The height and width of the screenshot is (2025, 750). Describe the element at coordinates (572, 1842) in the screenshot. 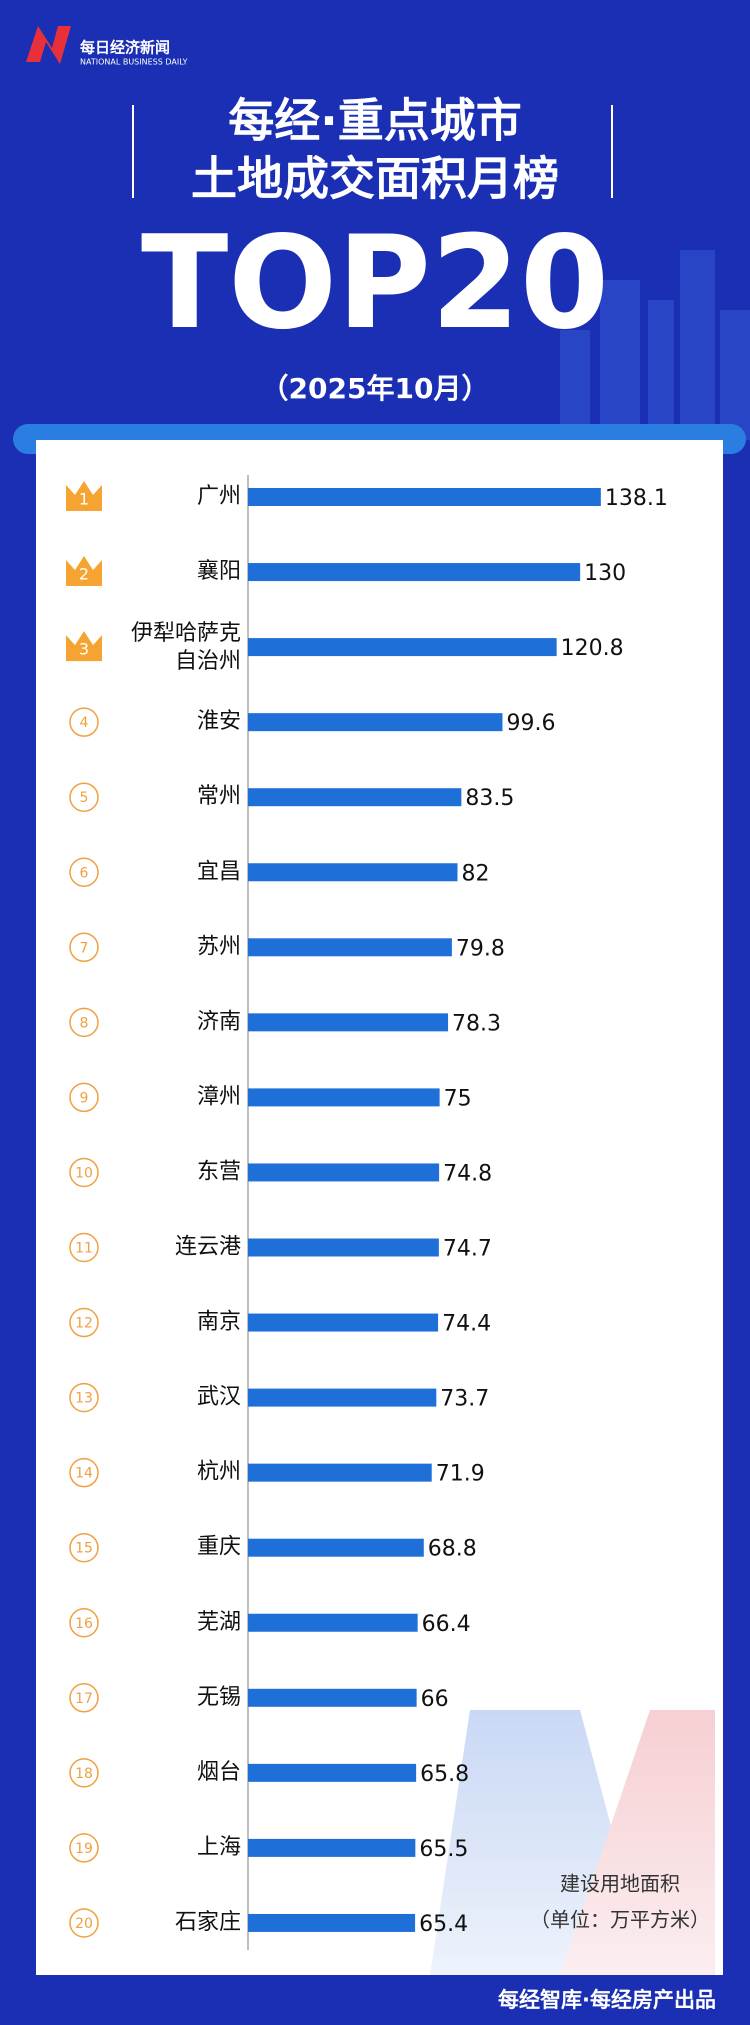

I see `watermark` at that location.